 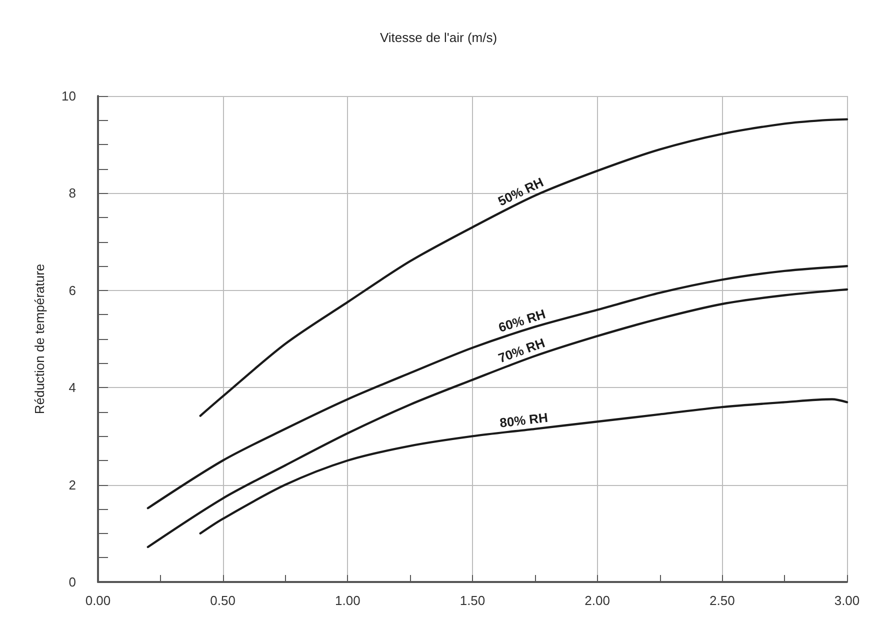 What do you see at coordinates (847, 600) in the screenshot?
I see `x-tick-label: 3.00` at bounding box center [847, 600].